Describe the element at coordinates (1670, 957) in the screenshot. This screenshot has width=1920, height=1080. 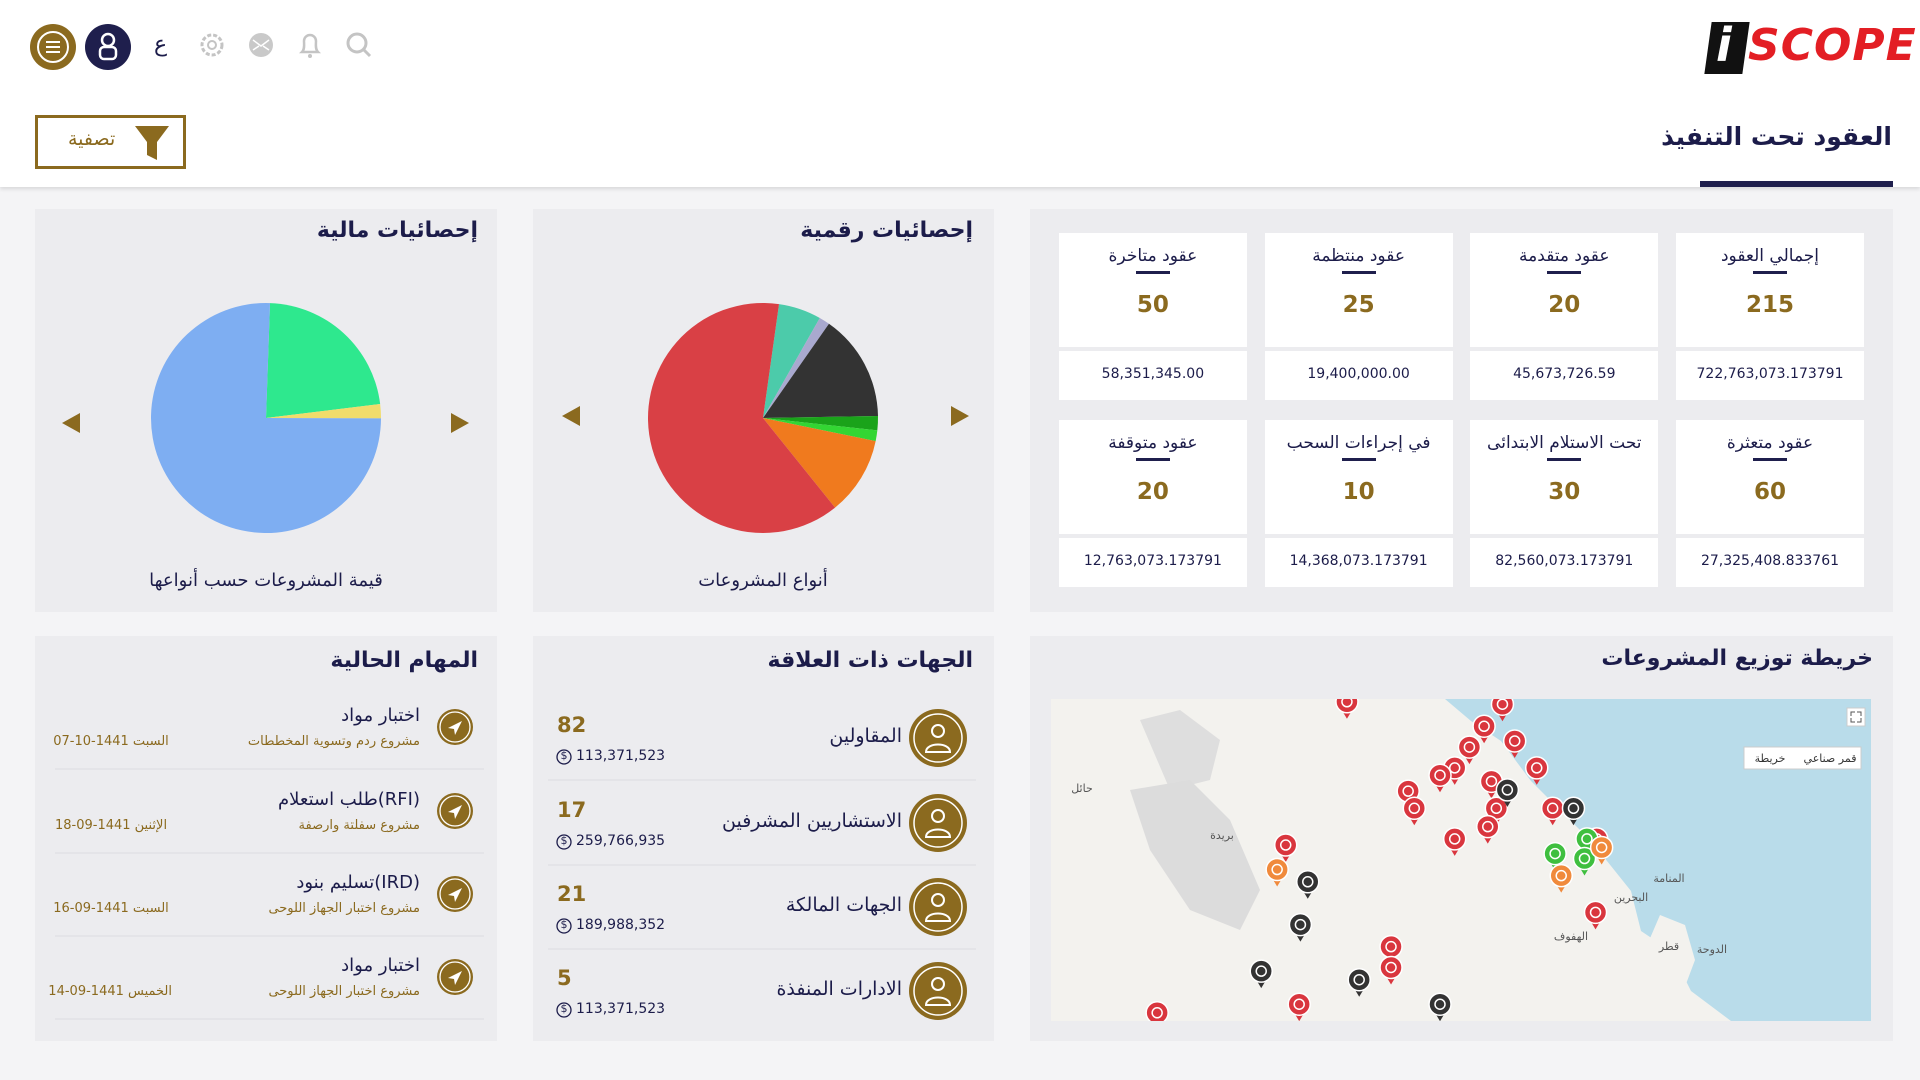
I see `map-peninsula` at that location.